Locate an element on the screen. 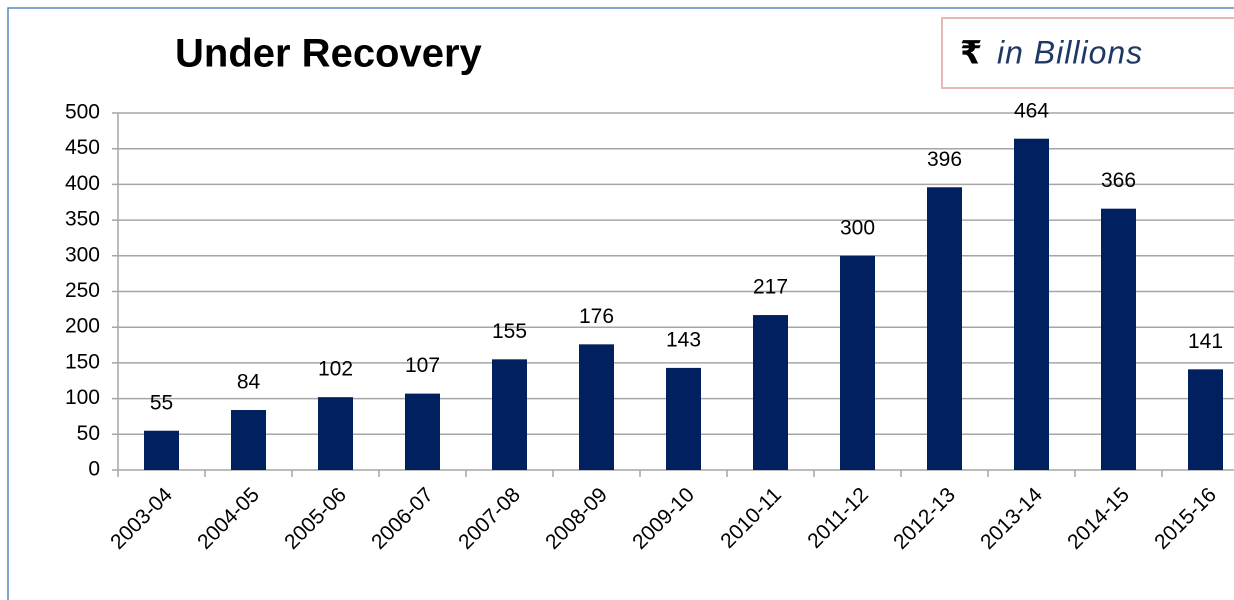 The width and height of the screenshot is (1234, 600). x-tick-label: 2003-04 is located at coordinates (141, 518).